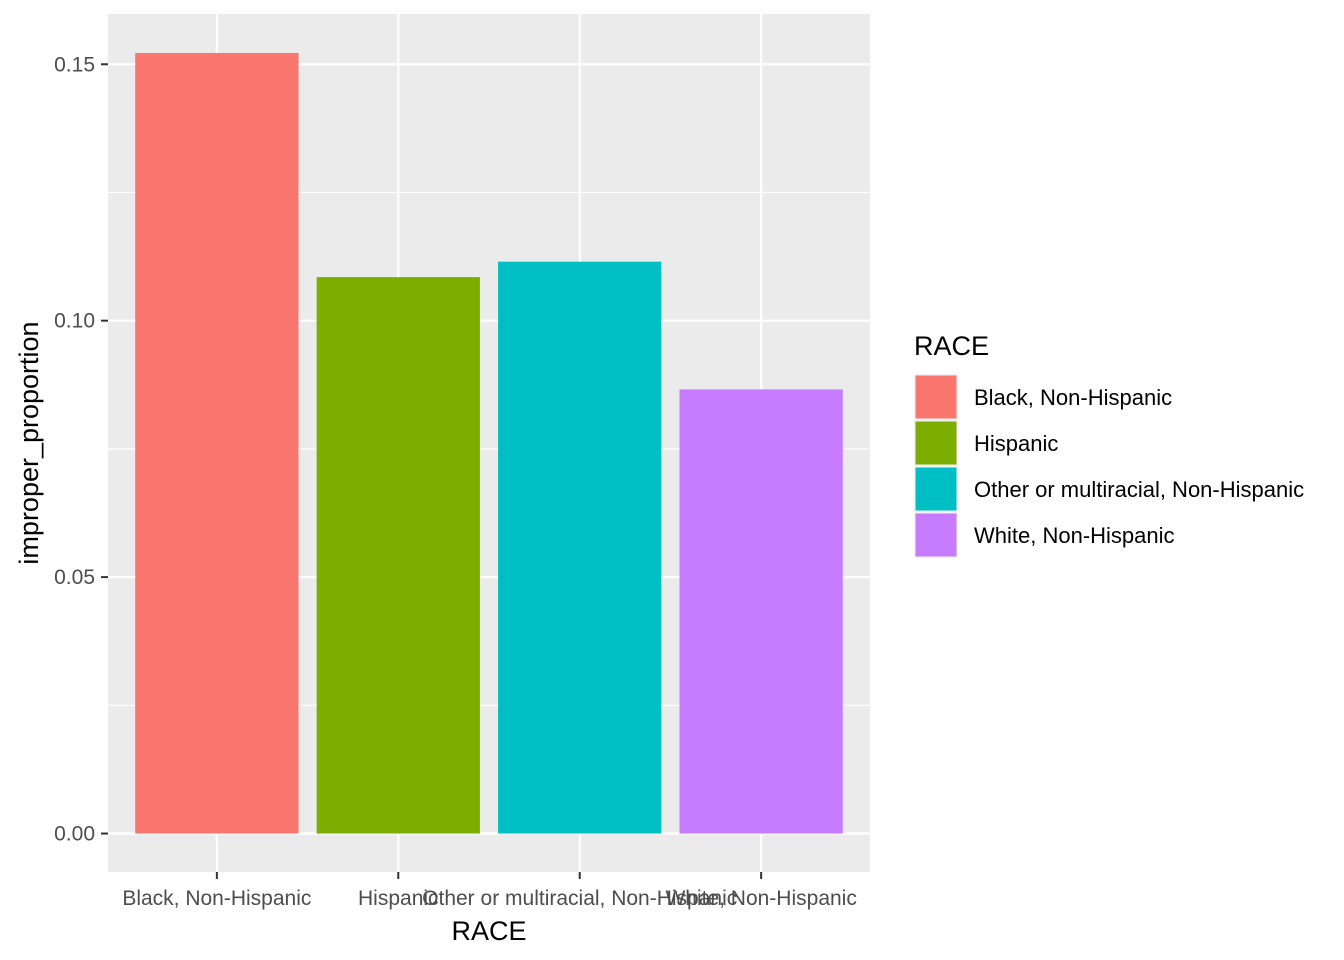 The image size is (1344, 960). What do you see at coordinates (1074, 535) in the screenshot?
I see `legend-label: White, Non-Hispanic` at bounding box center [1074, 535].